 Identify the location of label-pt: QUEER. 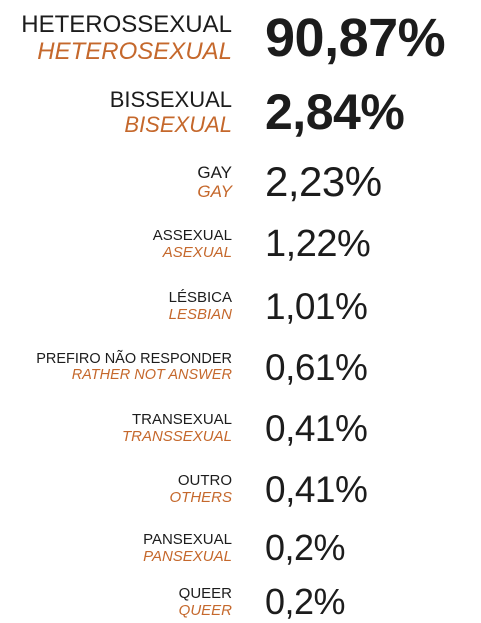
(205, 593).